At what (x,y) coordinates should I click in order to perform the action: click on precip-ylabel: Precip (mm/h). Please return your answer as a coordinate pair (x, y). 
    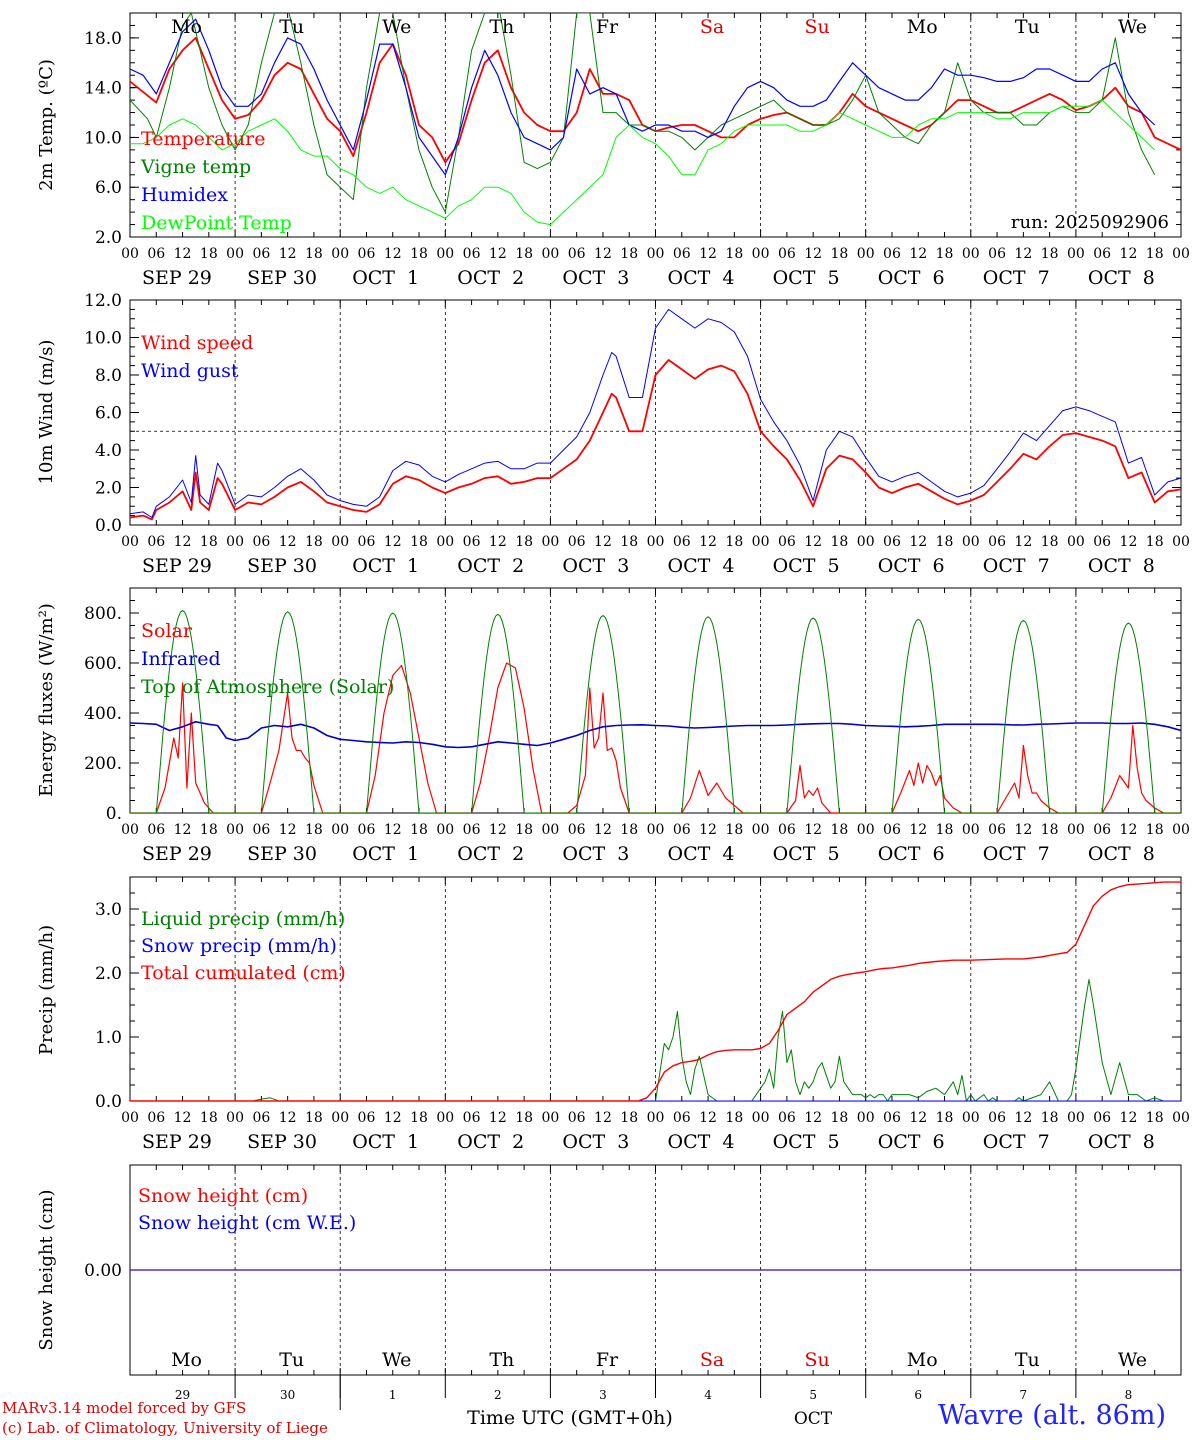
    Looking at the image, I should click on (46, 990).